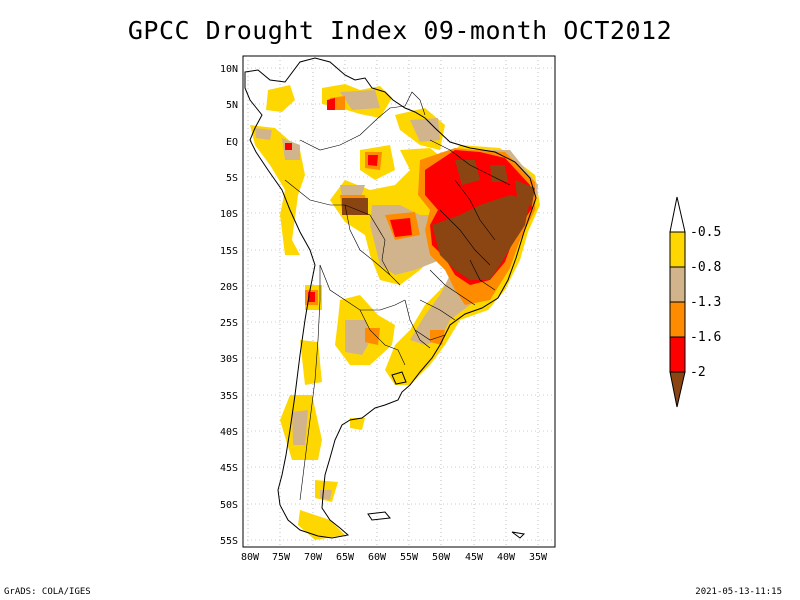 This screenshot has height=600, width=800. What do you see at coordinates (229, 396) in the screenshot?
I see `lat-label: 35S` at bounding box center [229, 396].